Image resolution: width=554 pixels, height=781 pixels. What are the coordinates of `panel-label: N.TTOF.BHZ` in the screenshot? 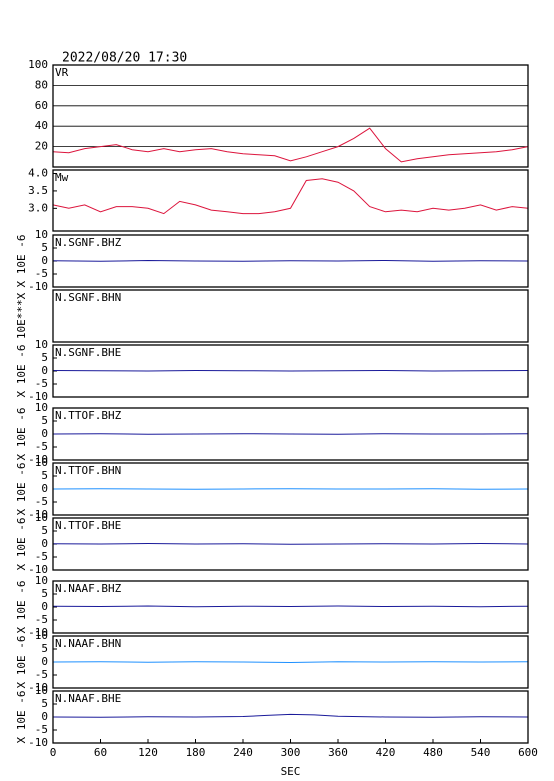 It's located at (88, 415).